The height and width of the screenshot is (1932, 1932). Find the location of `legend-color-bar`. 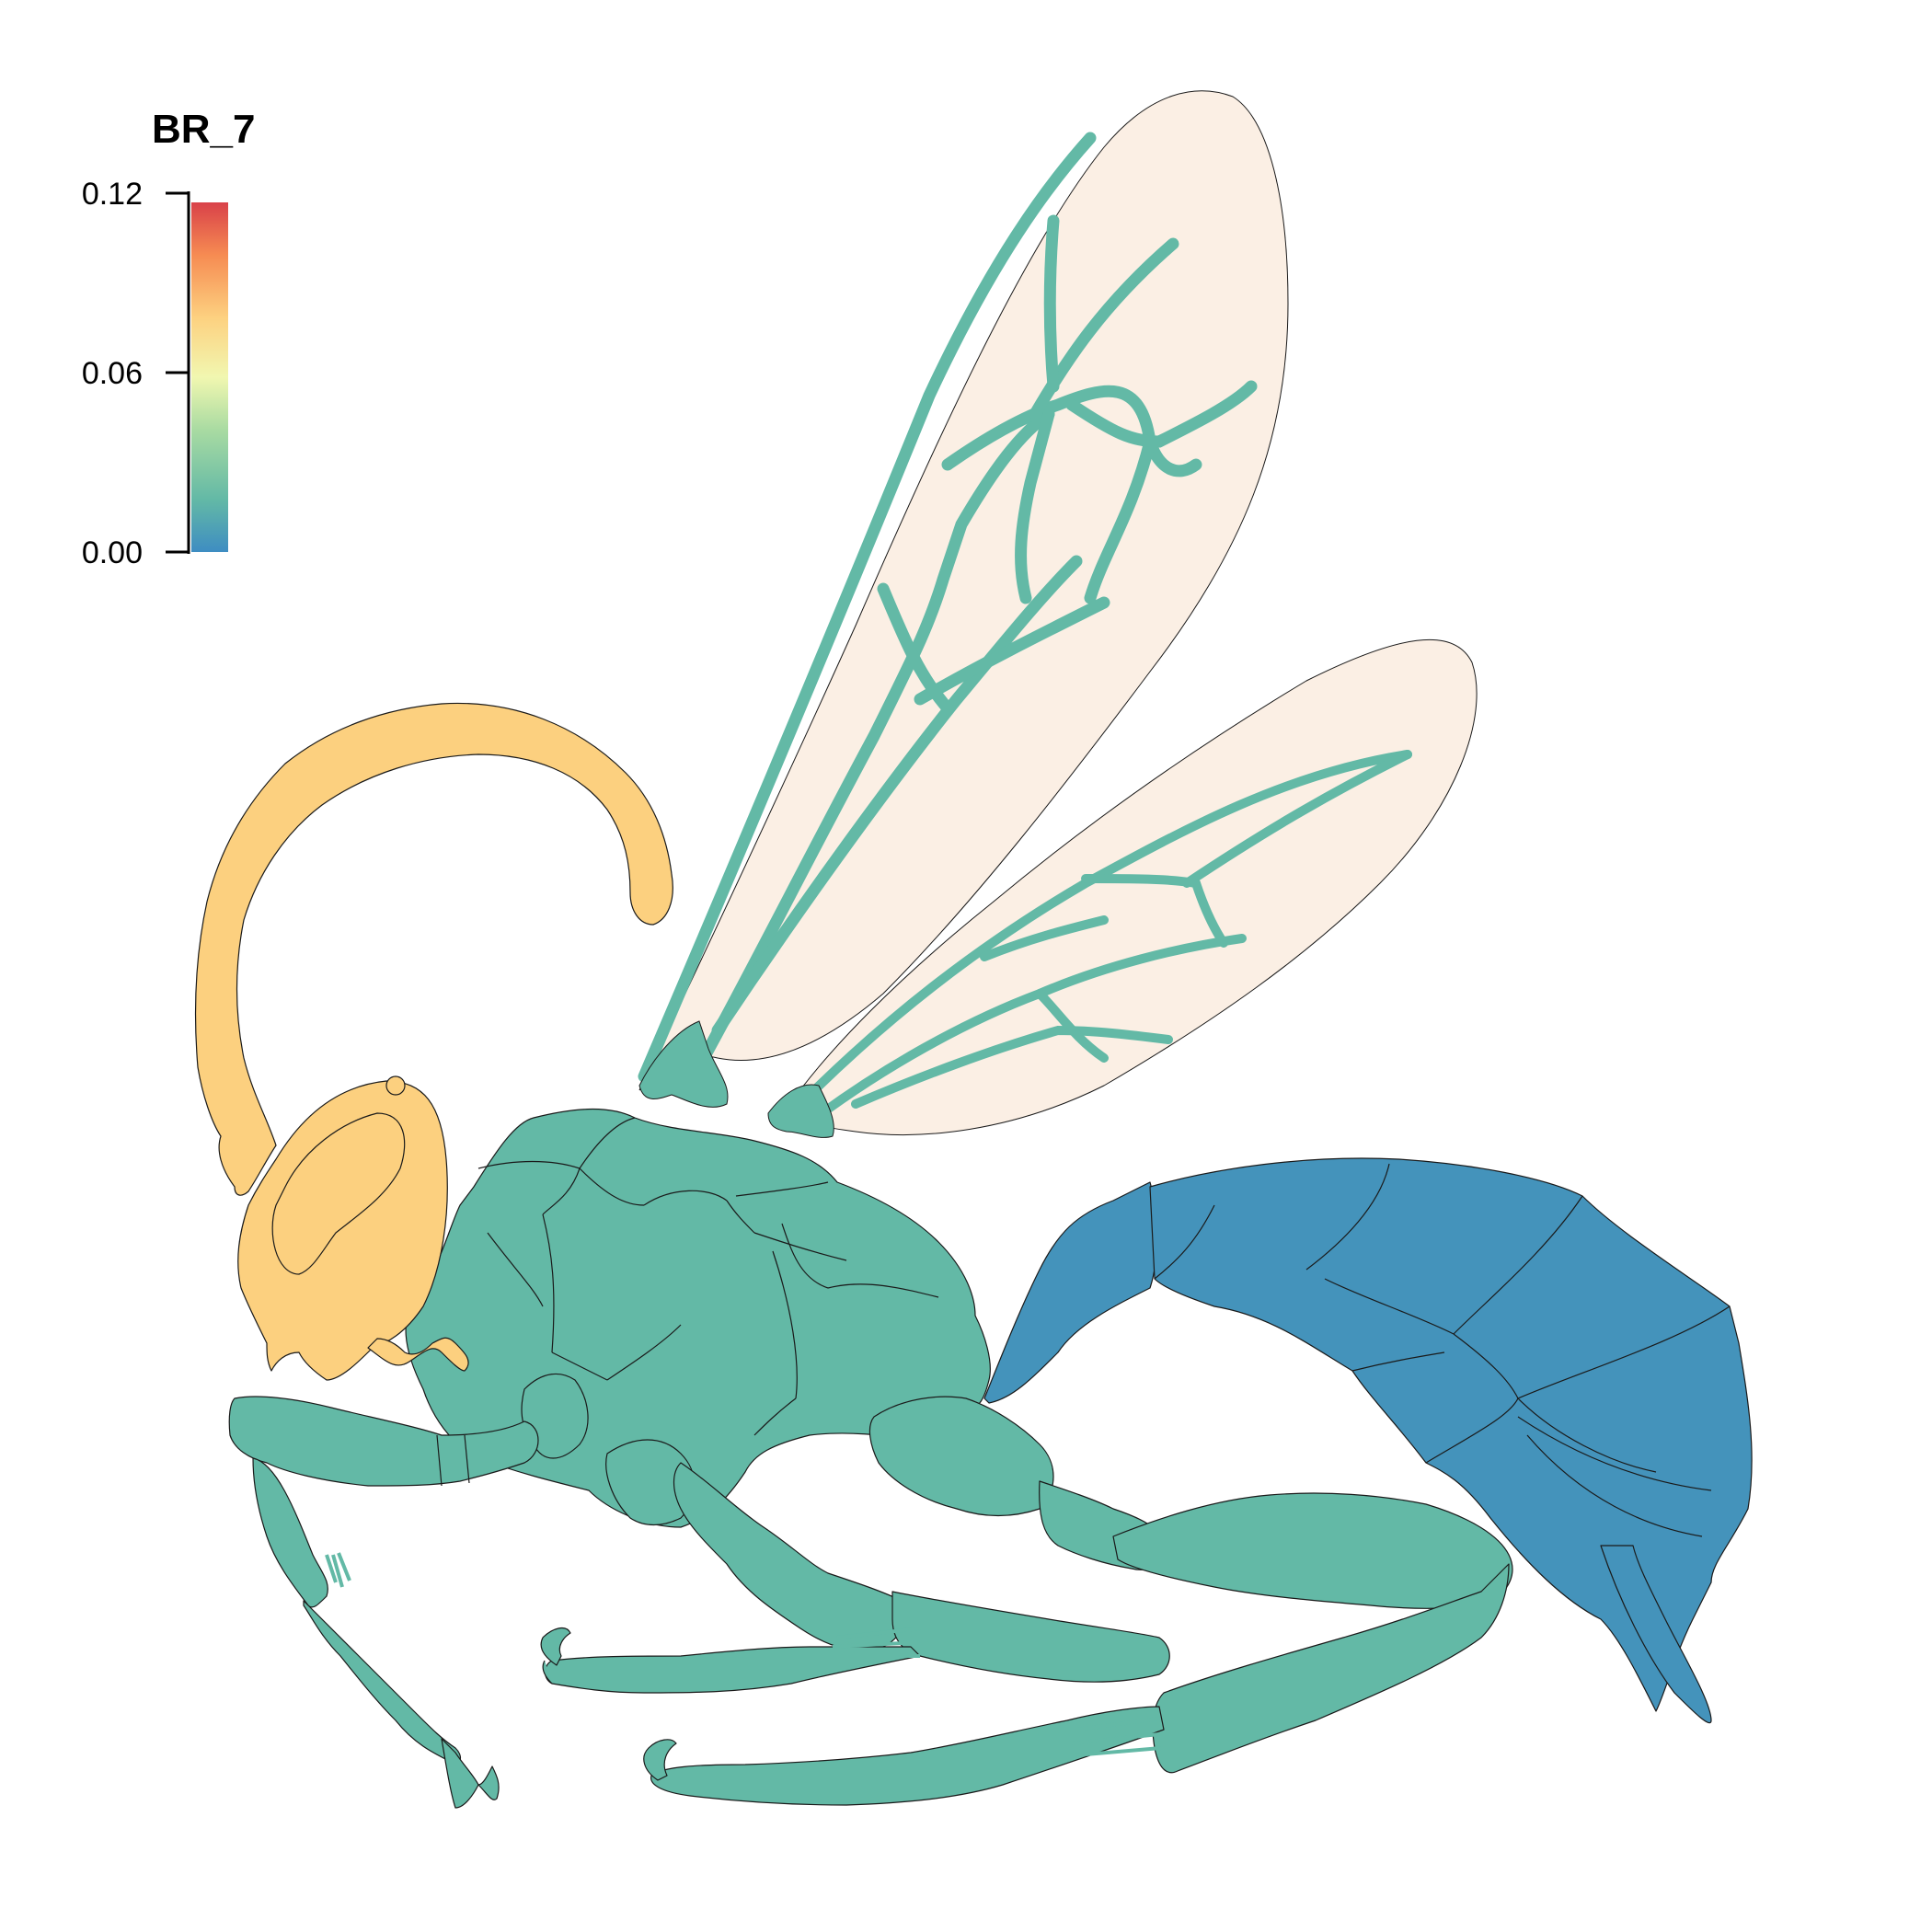

legend-color-bar is located at coordinates (209, 377).